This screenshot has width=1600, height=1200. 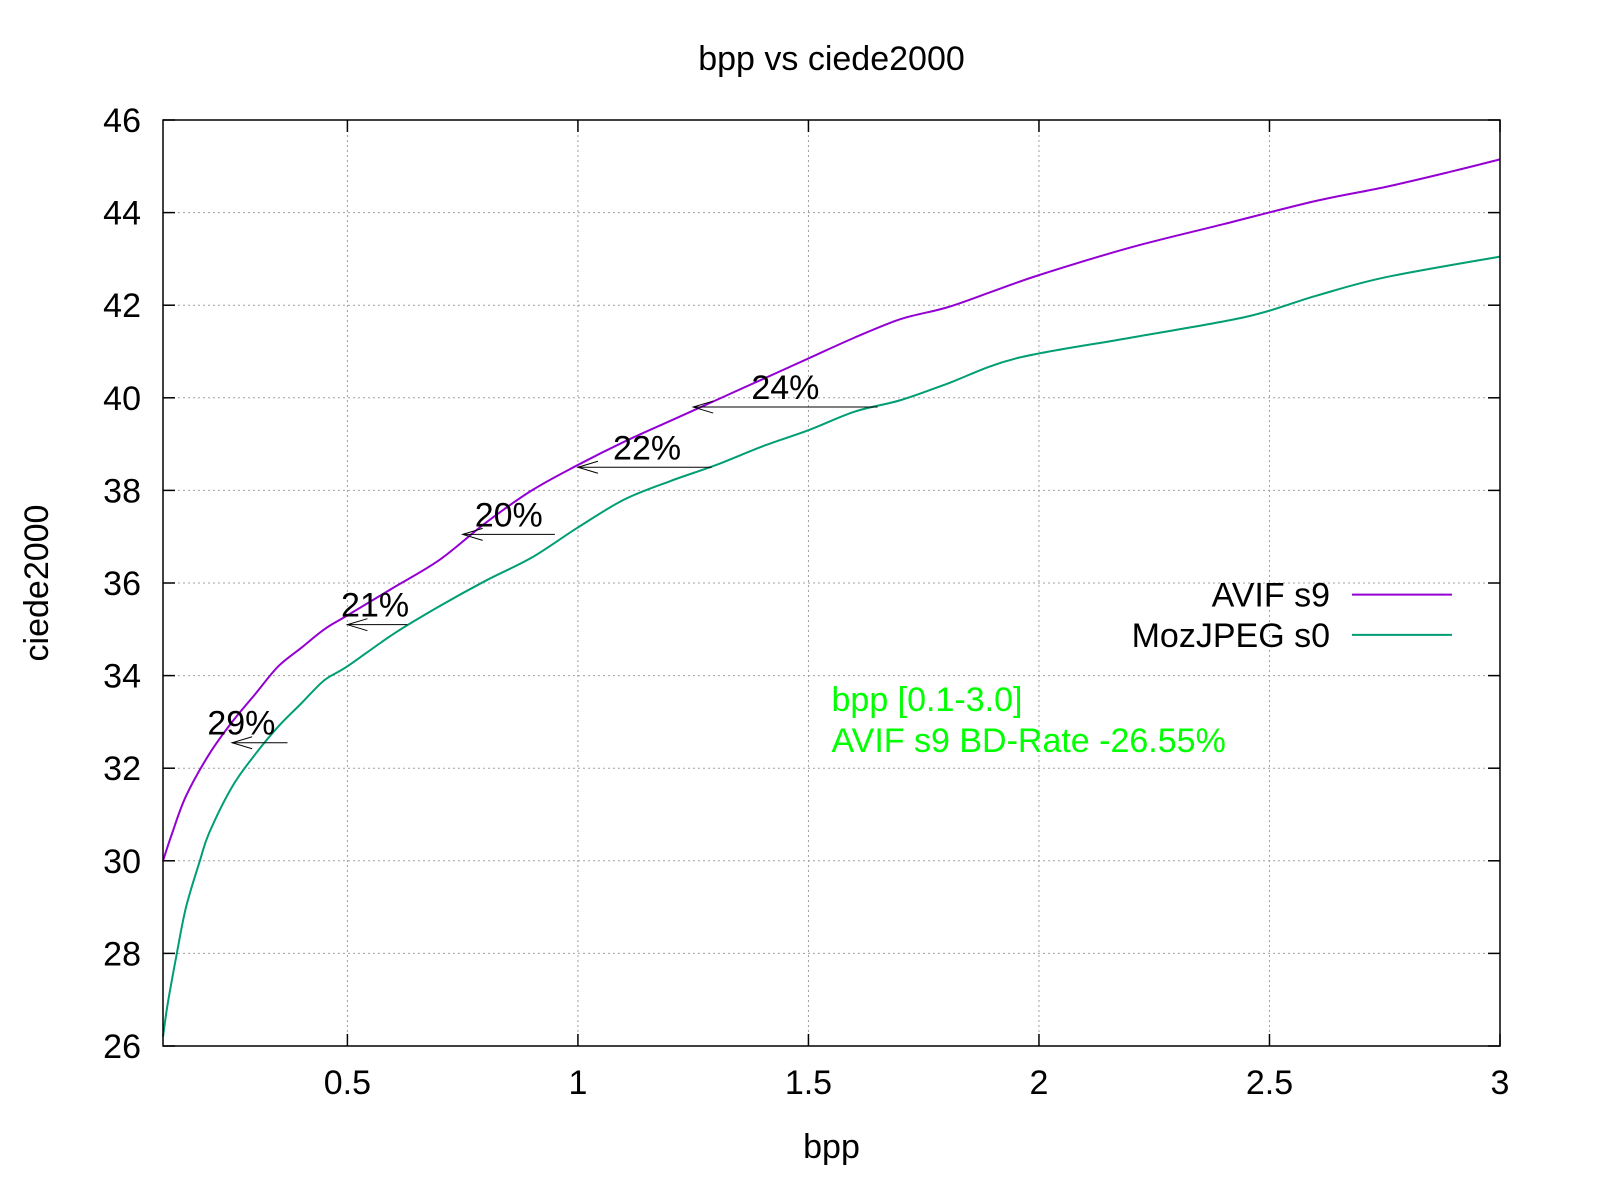 I want to click on y-tick-label: 26, so click(x=122, y=1047).